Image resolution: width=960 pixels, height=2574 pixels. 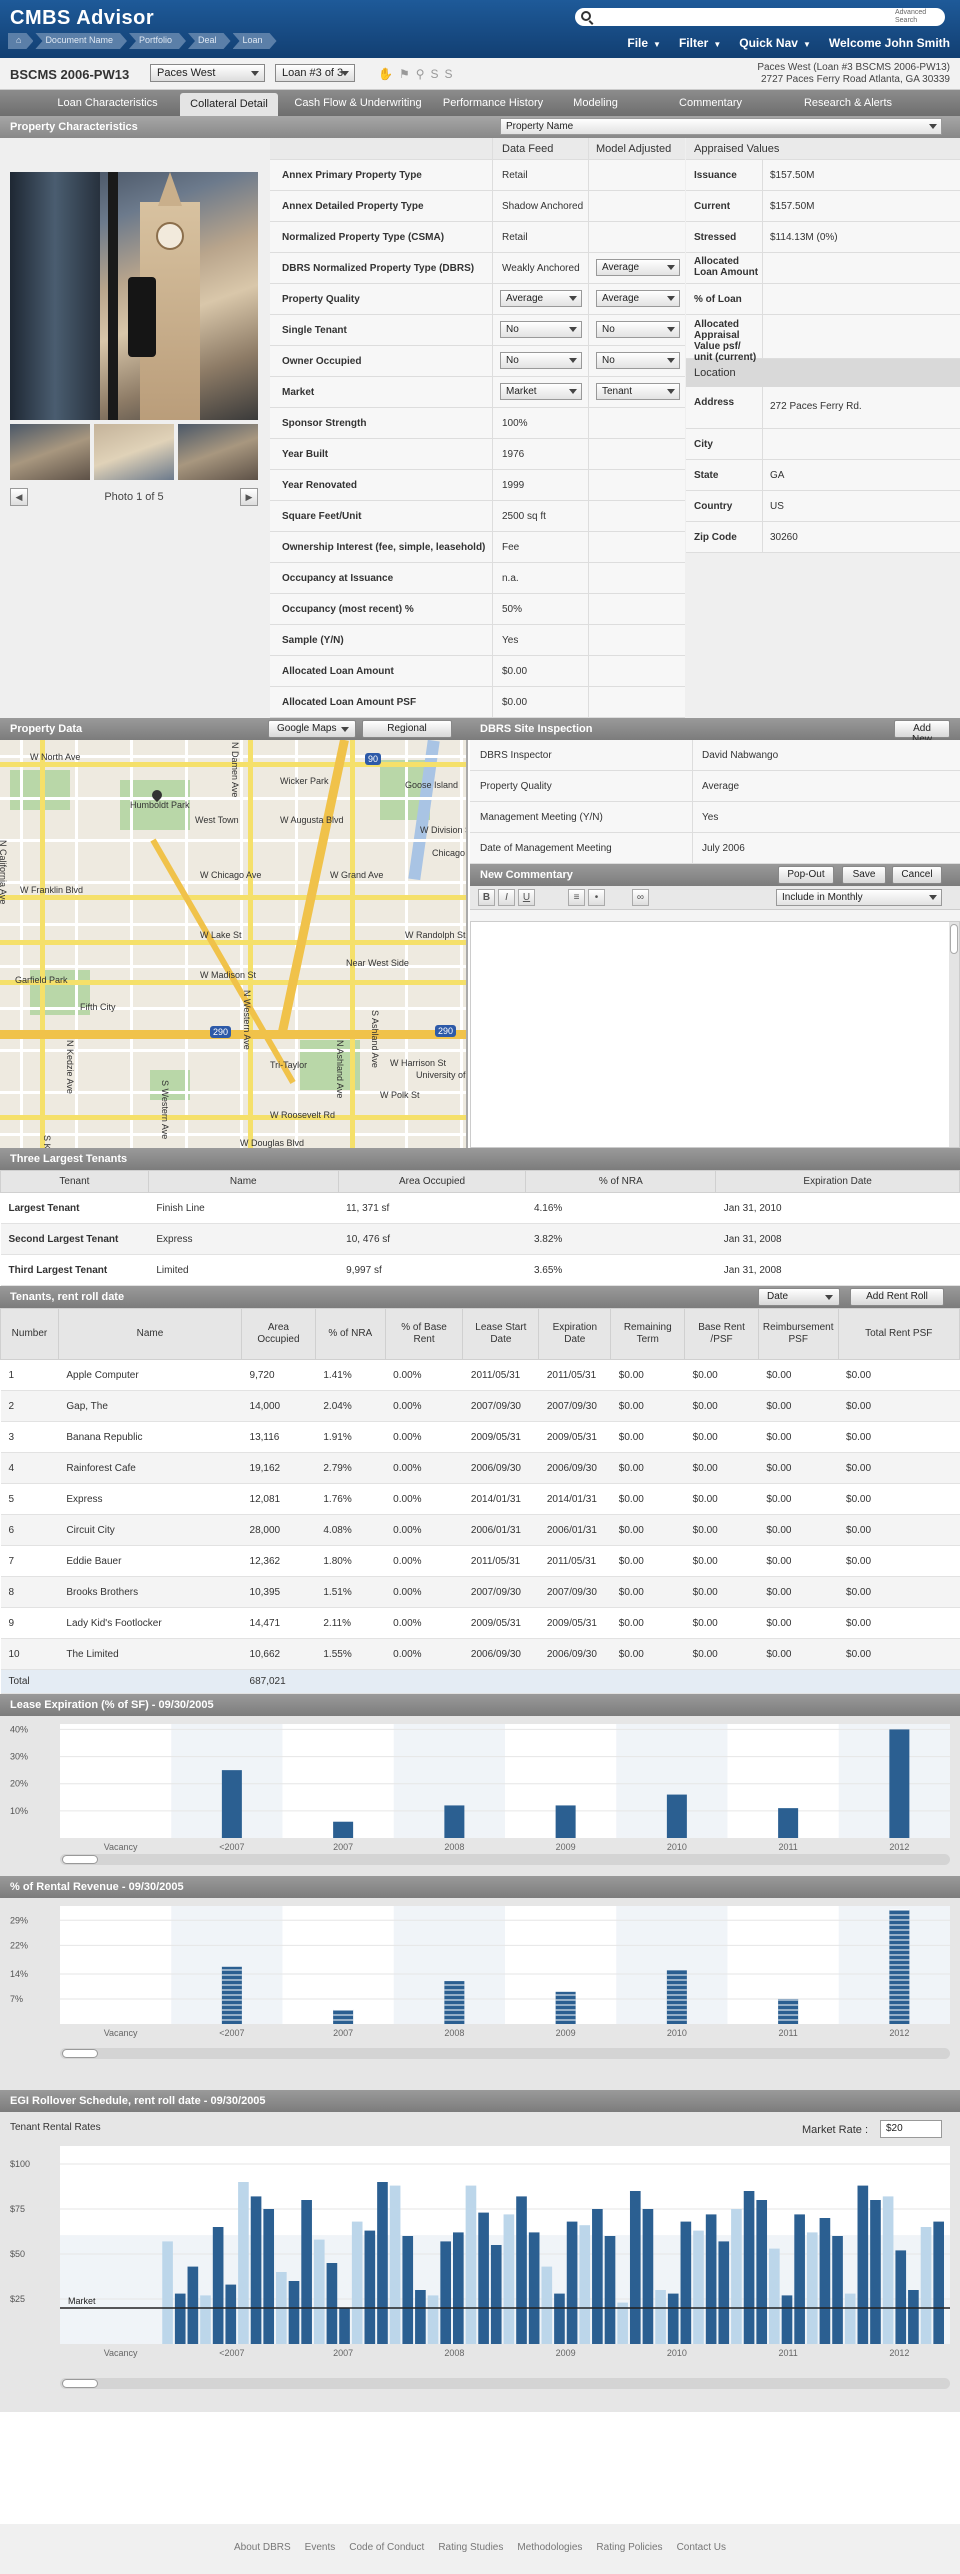 I want to click on data-feed-select: Average, so click(x=541, y=298).